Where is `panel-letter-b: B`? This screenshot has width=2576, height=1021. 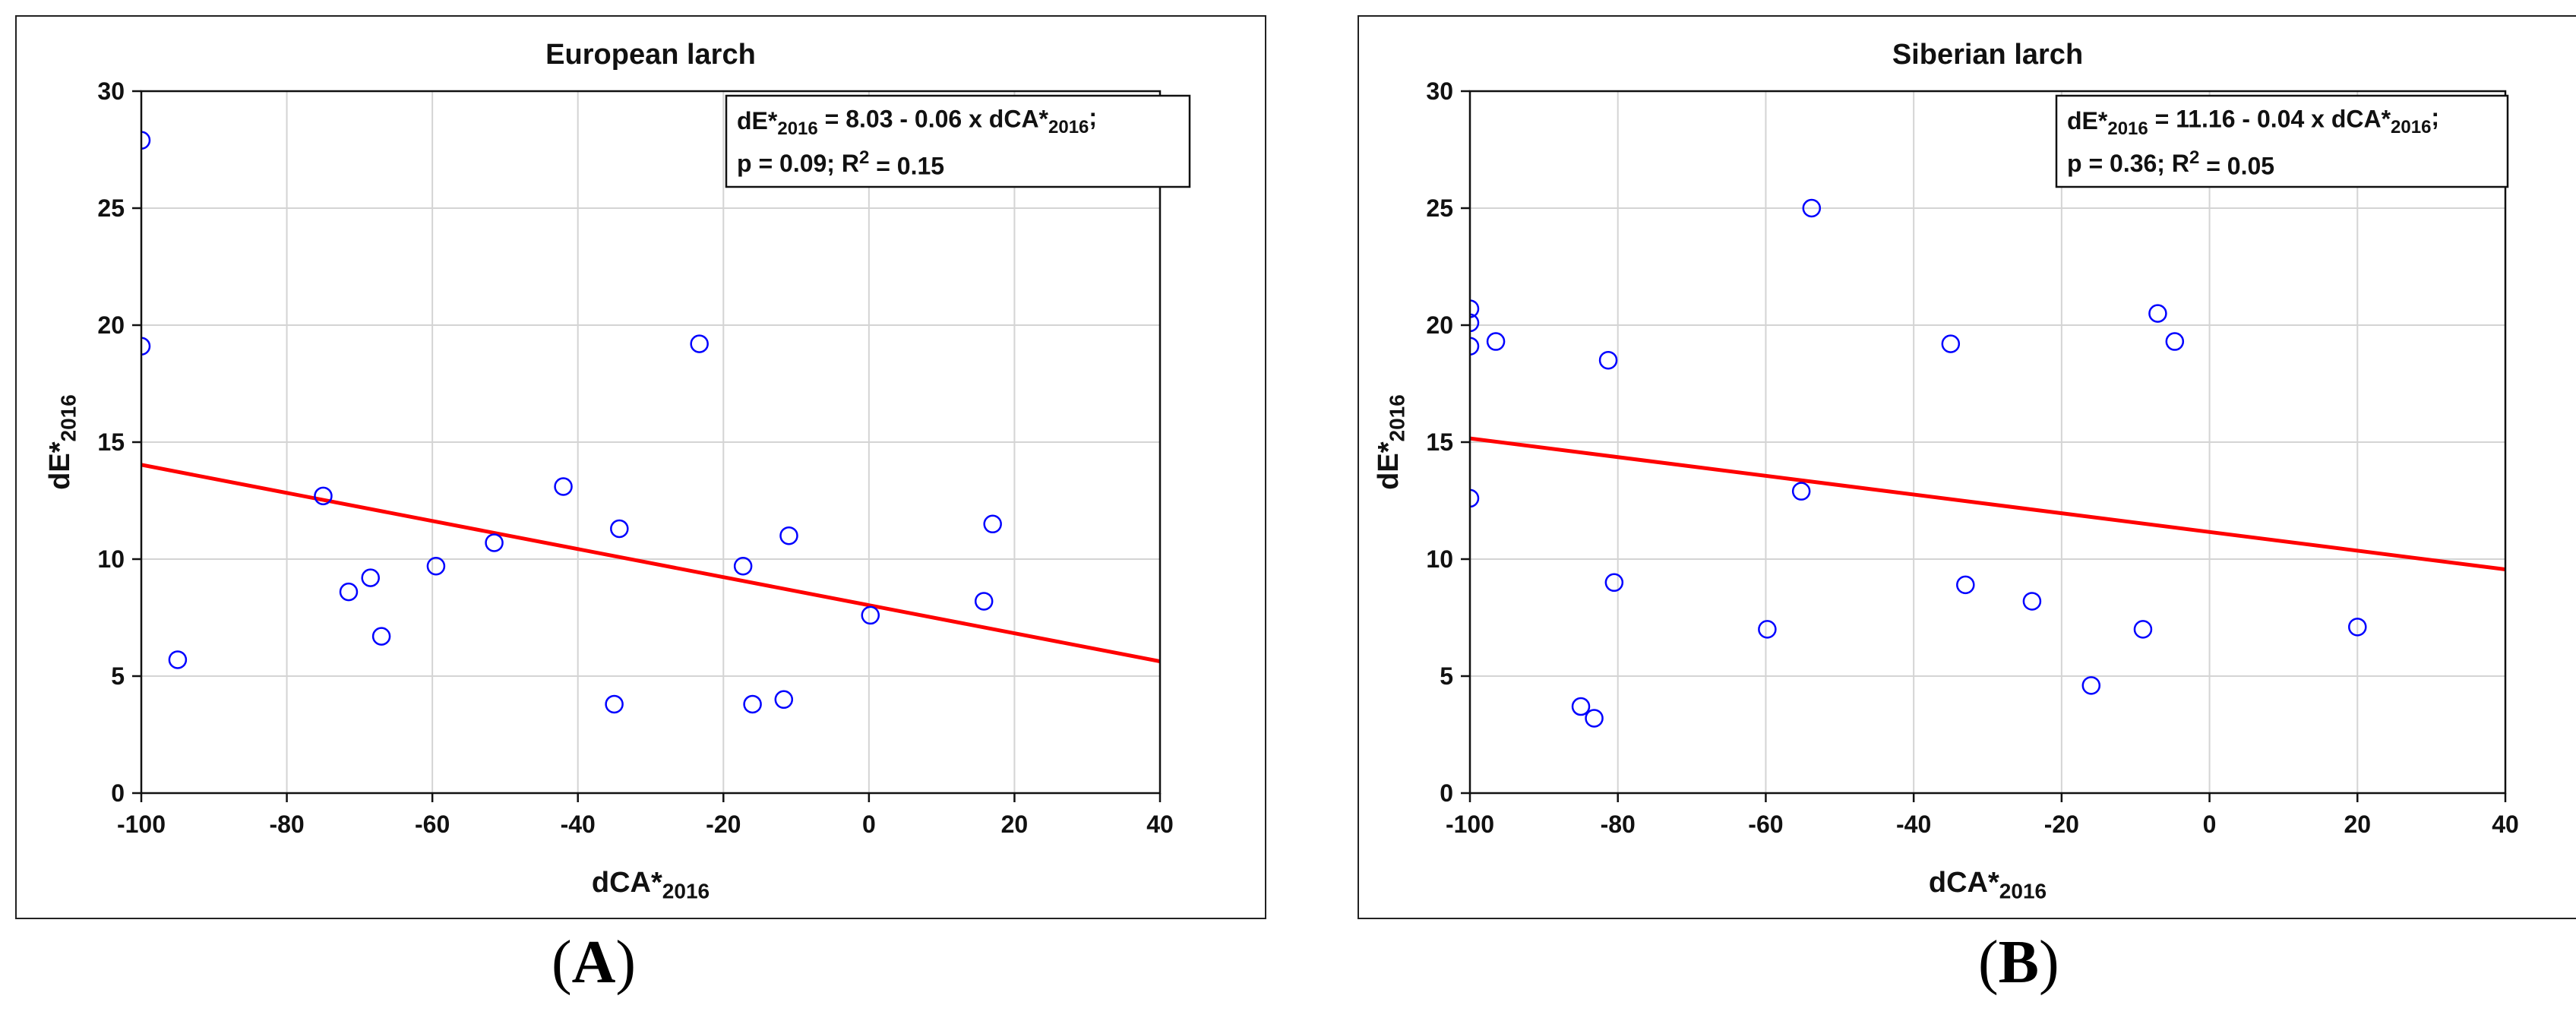
panel-letter-b: B is located at coordinates (2018, 962).